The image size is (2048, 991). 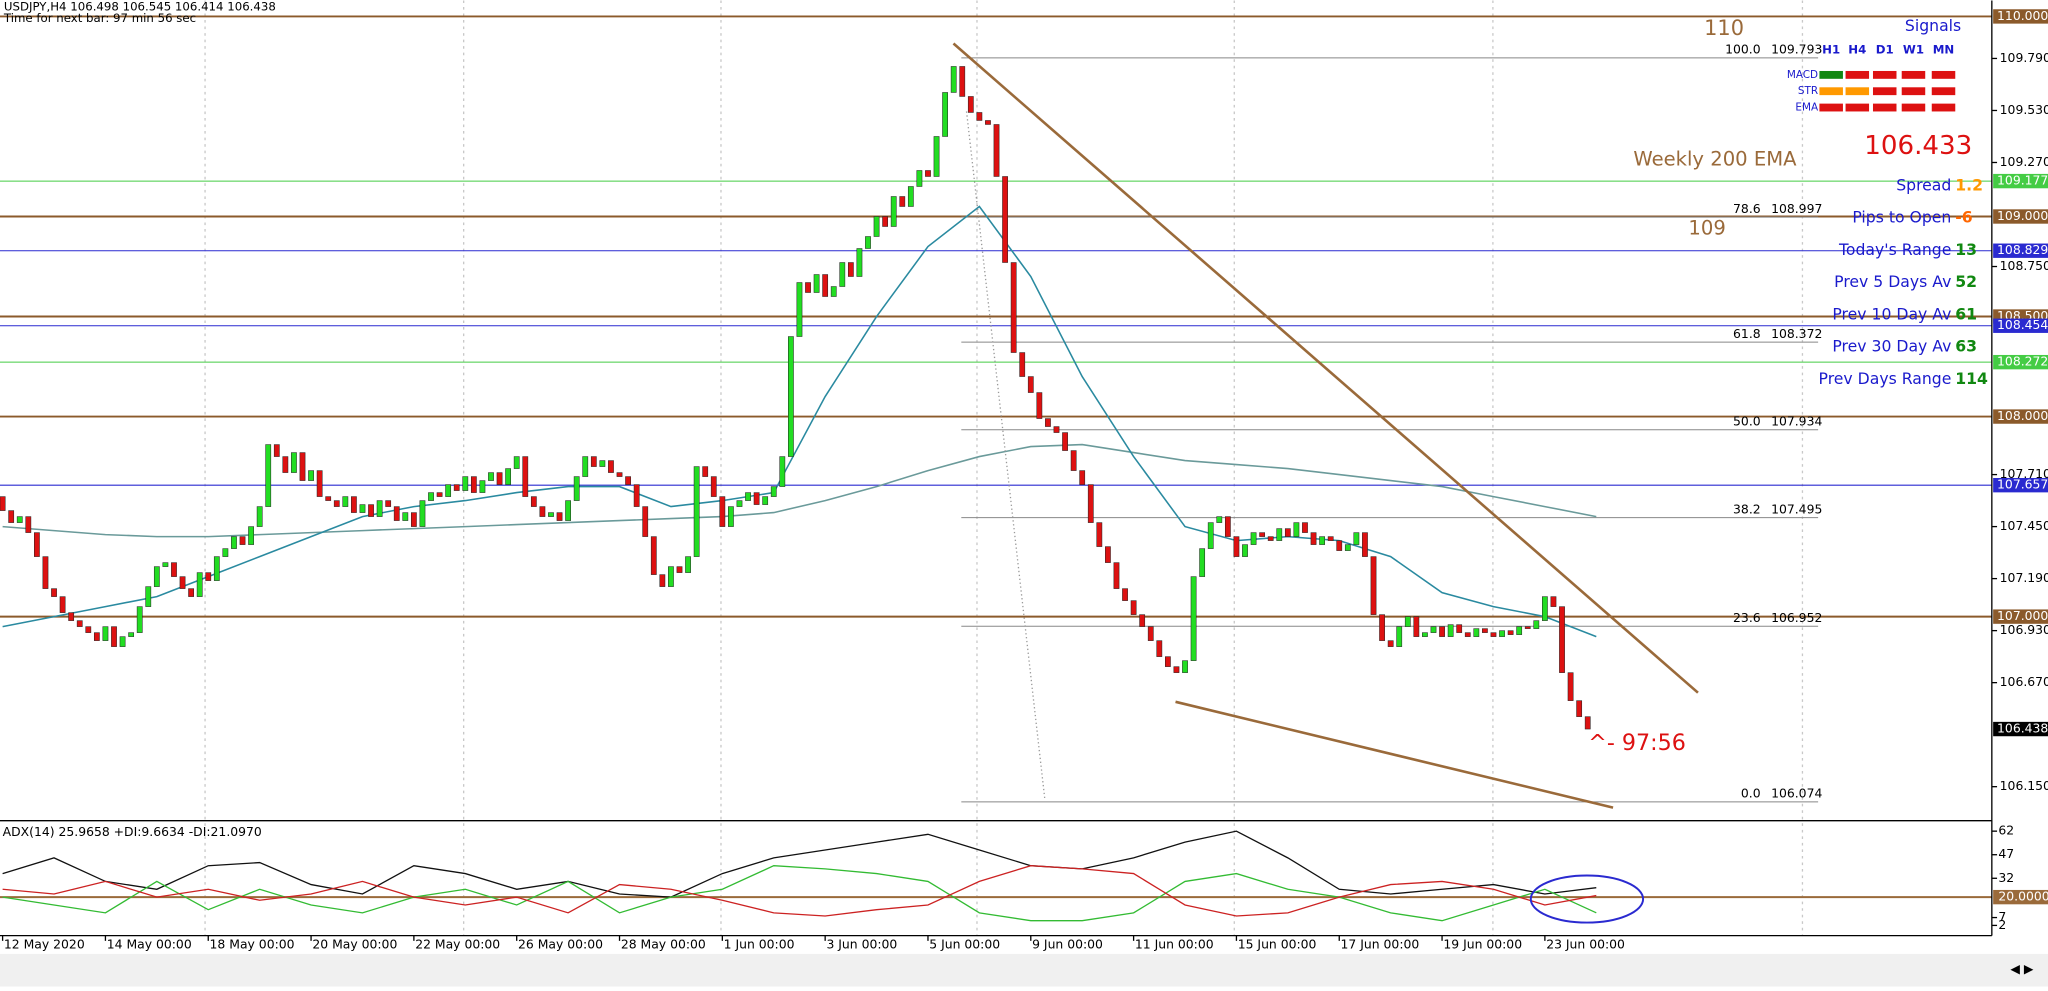 What do you see at coordinates (354, 943) in the screenshot?
I see `x-tick-label: 20 May 00:00` at bounding box center [354, 943].